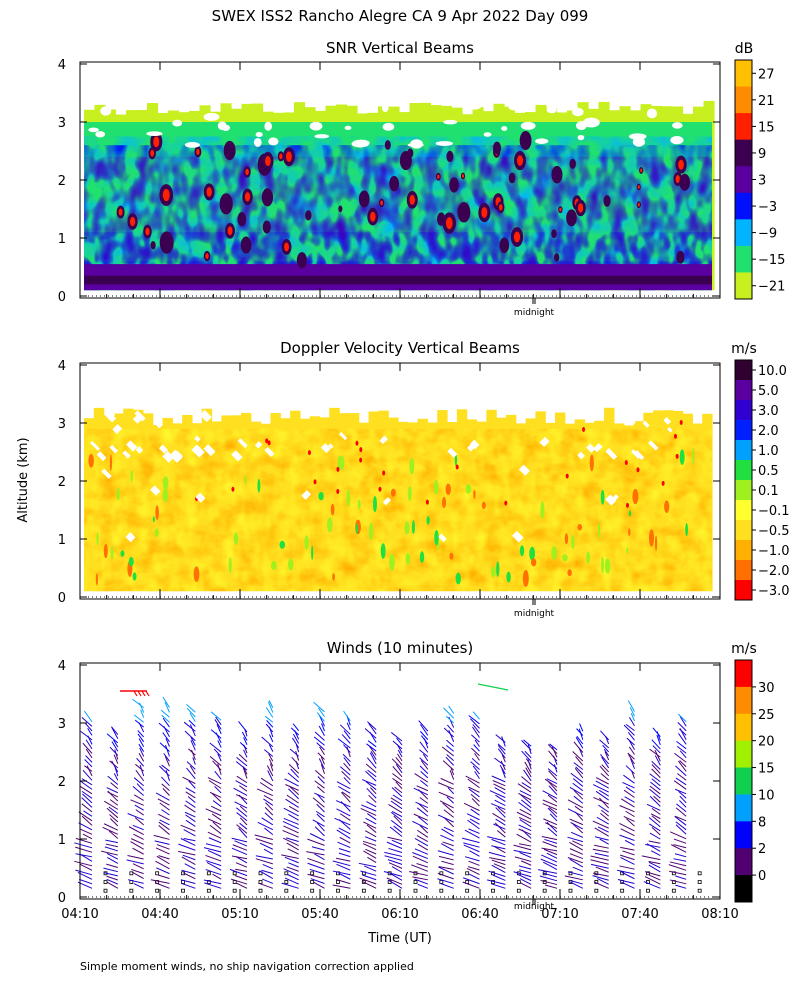  I want to click on snr-echo, so click(504, 245).